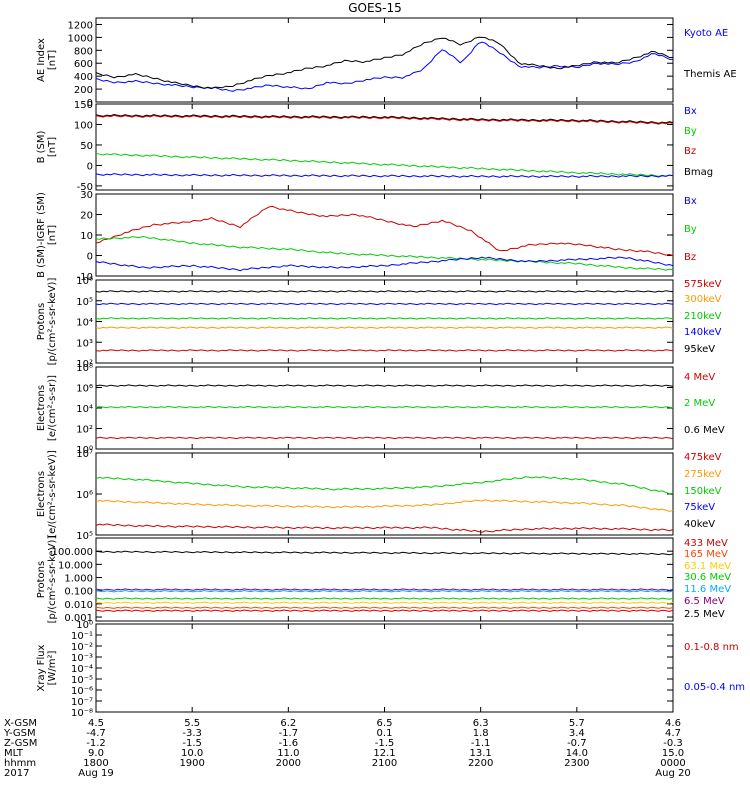 This screenshot has height=800, width=750. Describe the element at coordinates (673, 733) in the screenshot. I see `footer-value: 4.7` at that location.